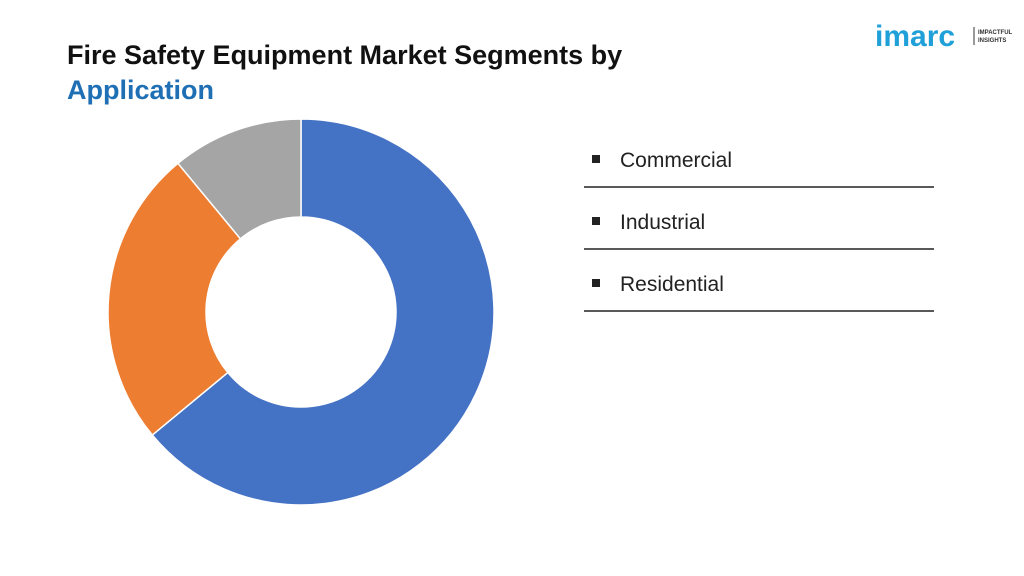 The height and width of the screenshot is (576, 1024). I want to click on legend-label: Commercial, so click(676, 160).